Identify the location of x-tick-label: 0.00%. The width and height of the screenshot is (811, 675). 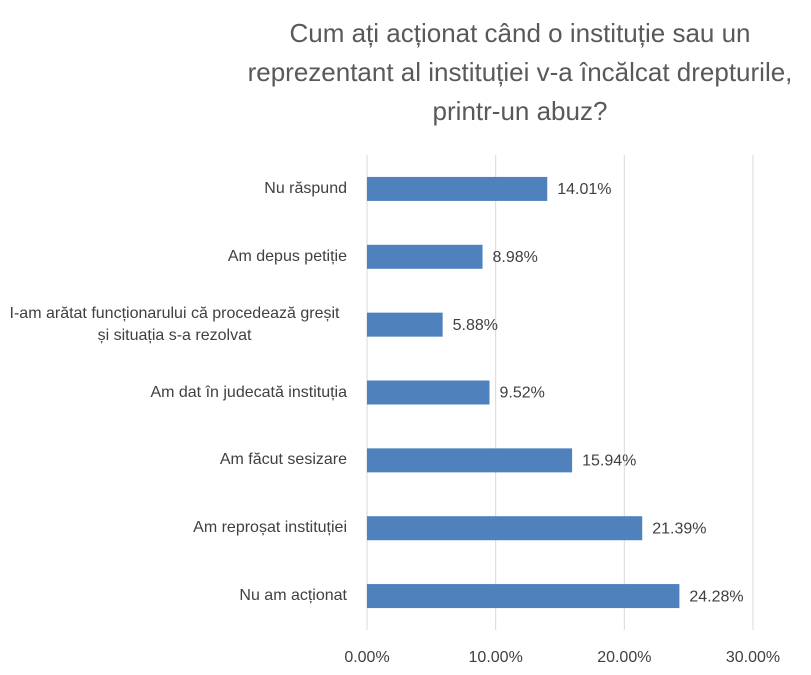
(366, 657).